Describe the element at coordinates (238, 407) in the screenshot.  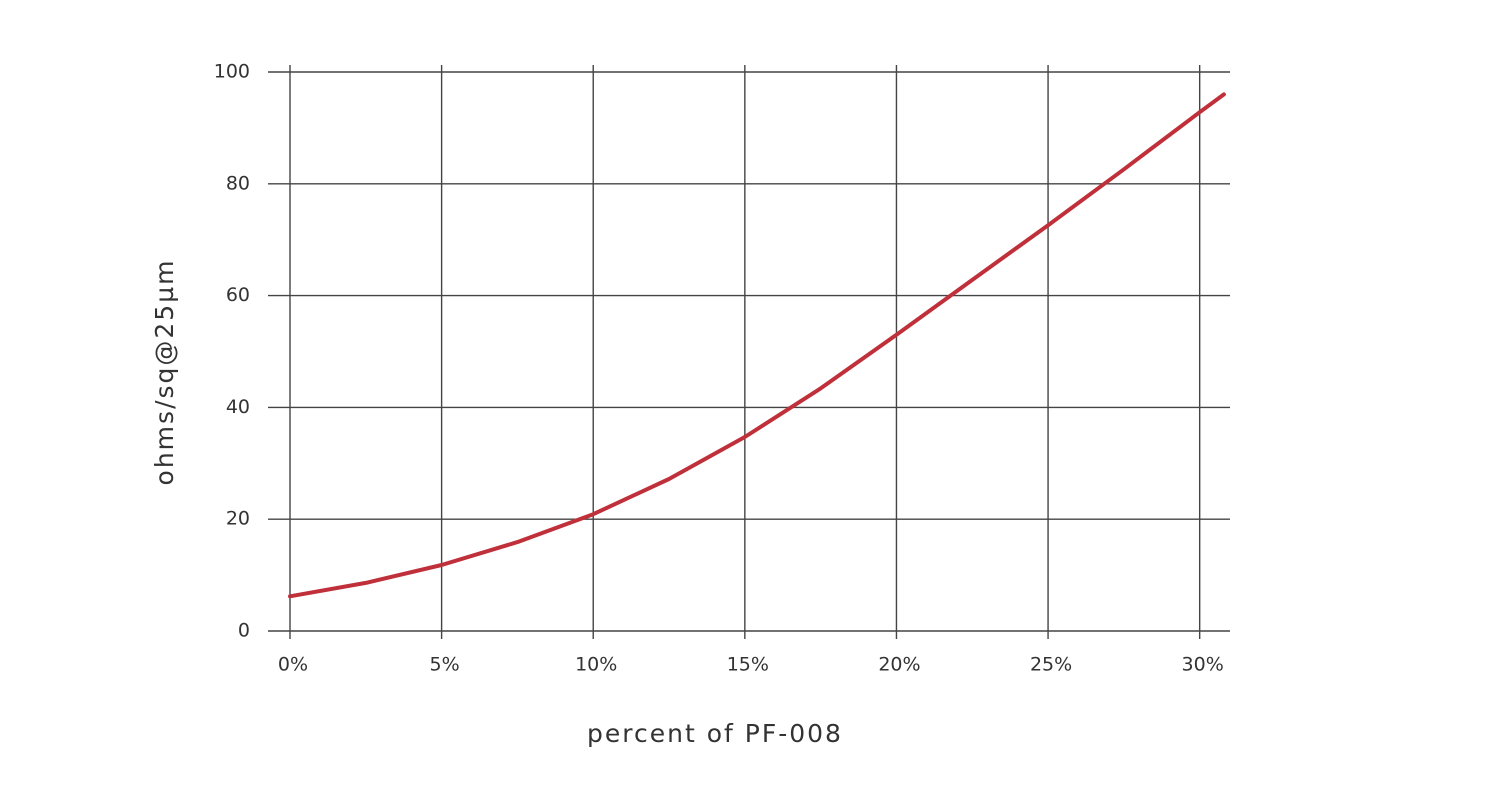
I see `y-tick-label: 40` at that location.